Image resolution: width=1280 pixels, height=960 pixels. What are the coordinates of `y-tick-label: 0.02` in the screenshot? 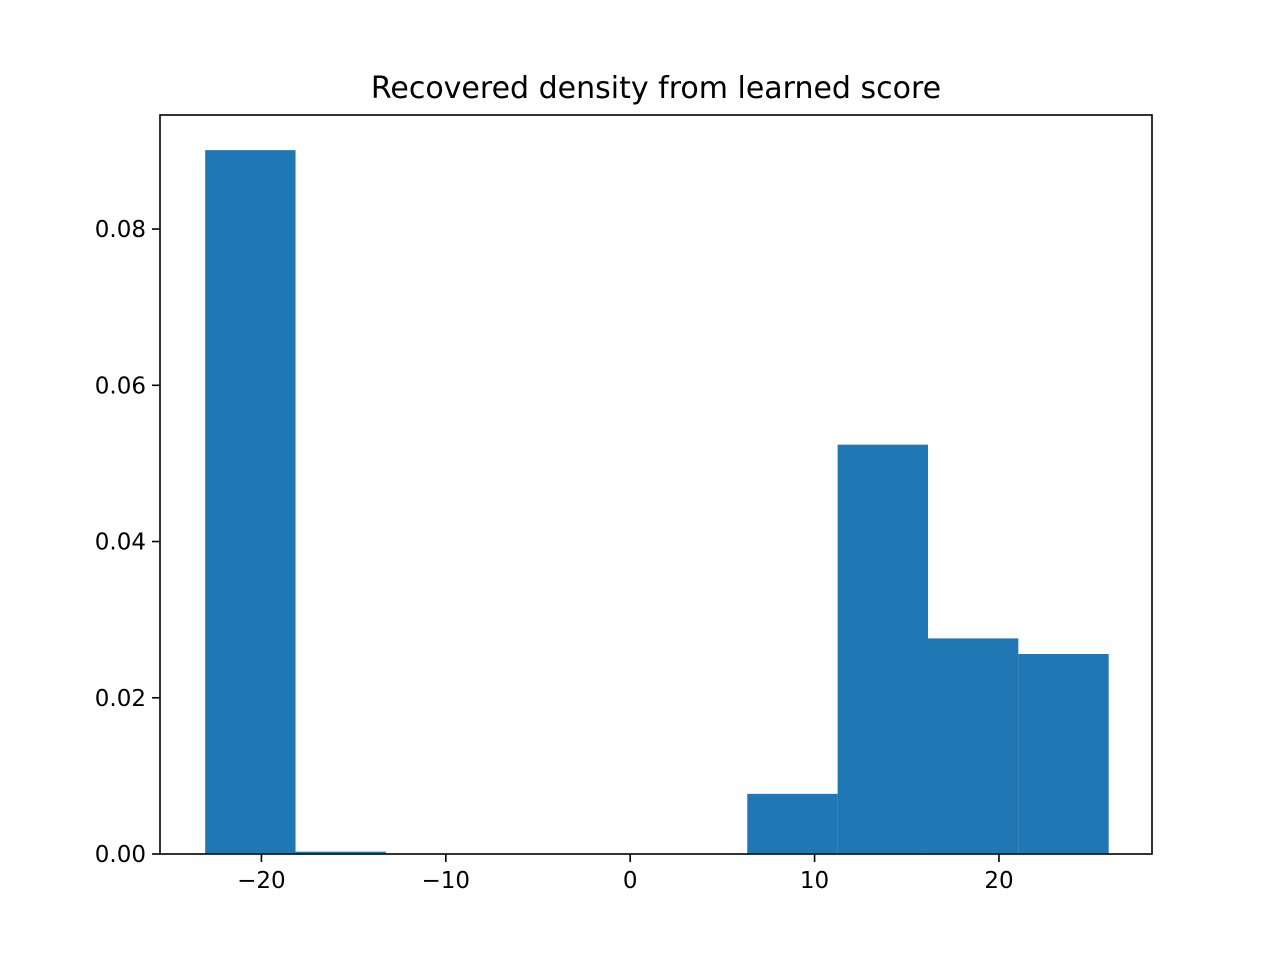 It's located at (120, 699).